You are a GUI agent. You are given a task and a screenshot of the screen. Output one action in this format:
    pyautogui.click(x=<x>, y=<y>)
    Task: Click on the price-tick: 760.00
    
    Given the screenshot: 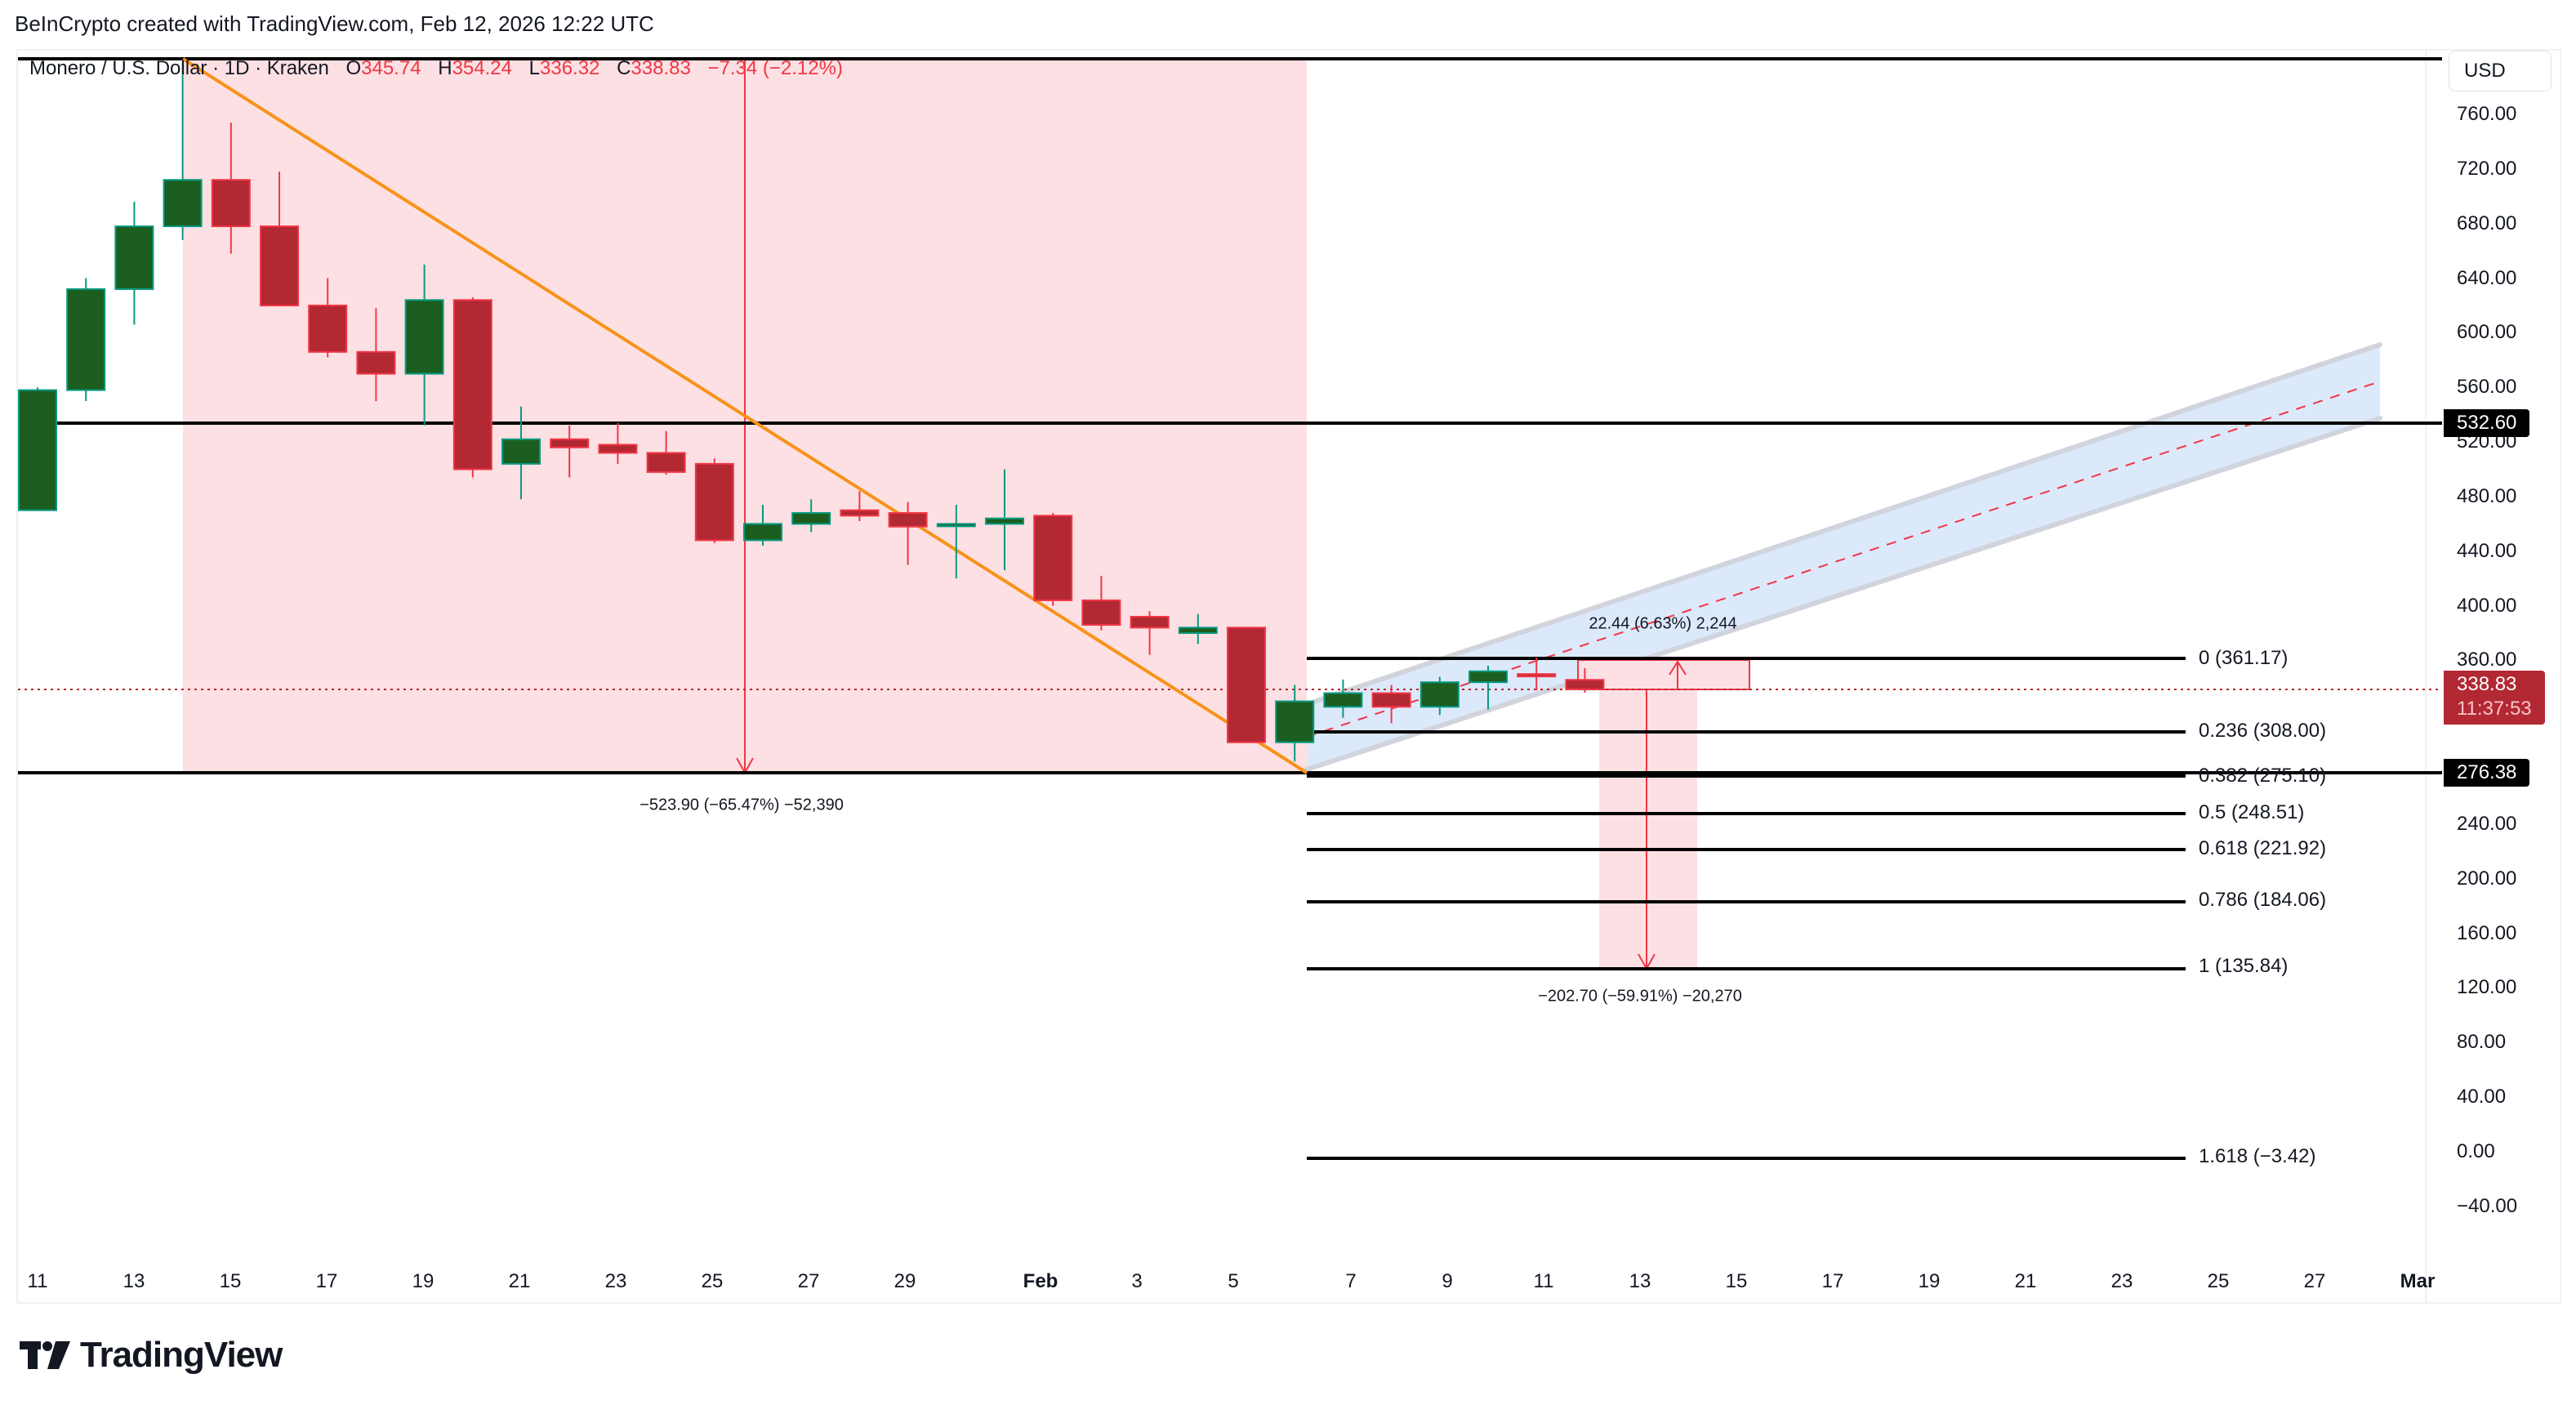 What is the action you would take?
    pyautogui.click(x=2487, y=114)
    